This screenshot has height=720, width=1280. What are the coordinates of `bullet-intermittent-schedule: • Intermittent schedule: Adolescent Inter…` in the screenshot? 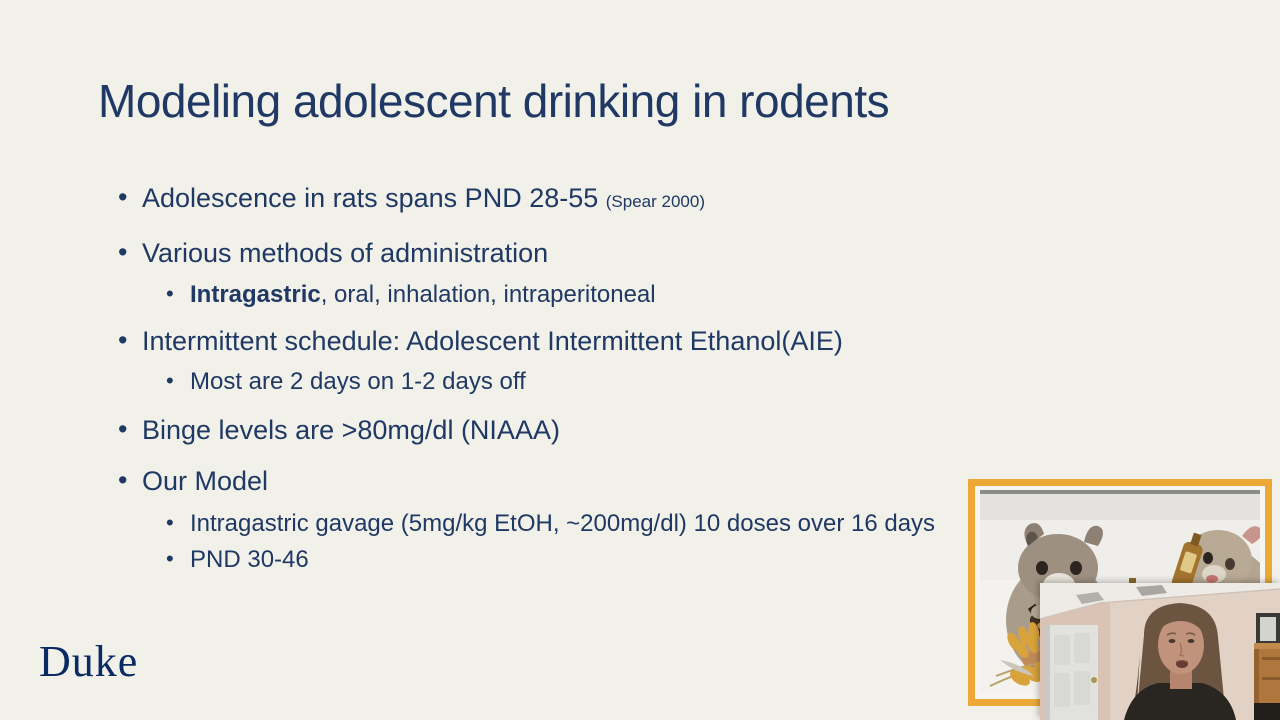 It's located at (553, 341).